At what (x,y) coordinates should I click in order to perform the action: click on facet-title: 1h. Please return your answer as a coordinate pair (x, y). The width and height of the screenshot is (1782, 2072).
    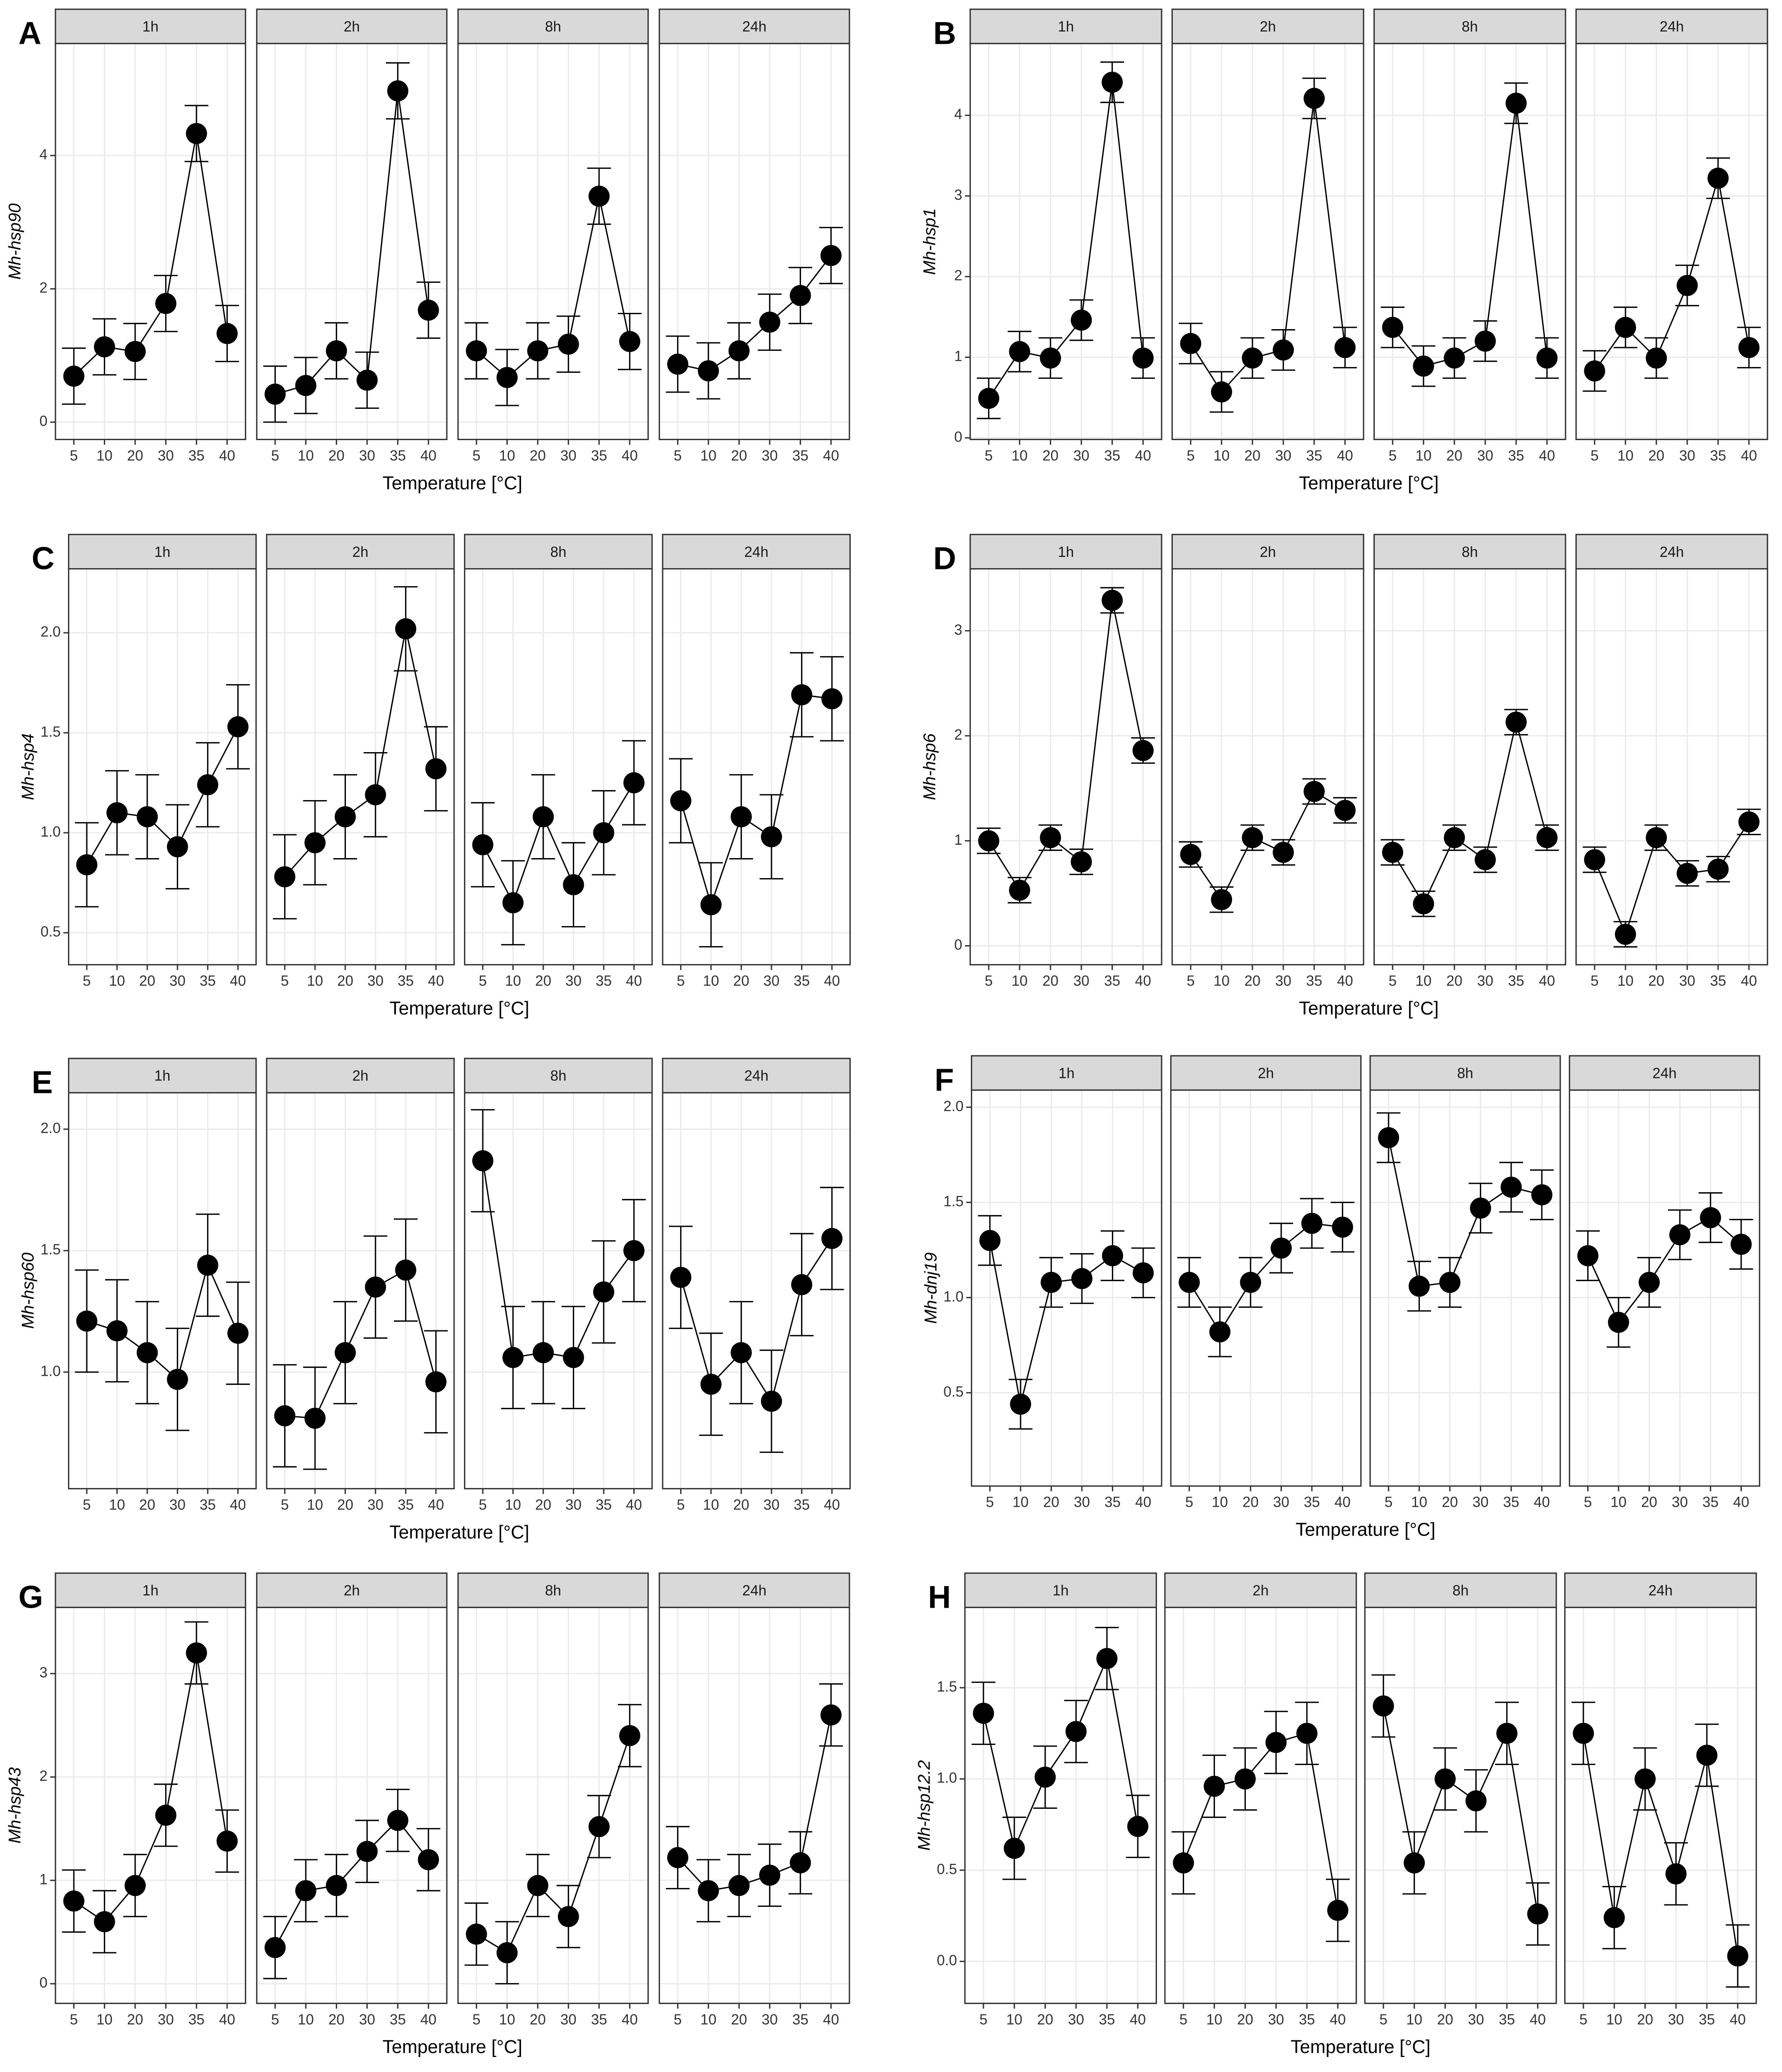
    Looking at the image, I should click on (1067, 1073).